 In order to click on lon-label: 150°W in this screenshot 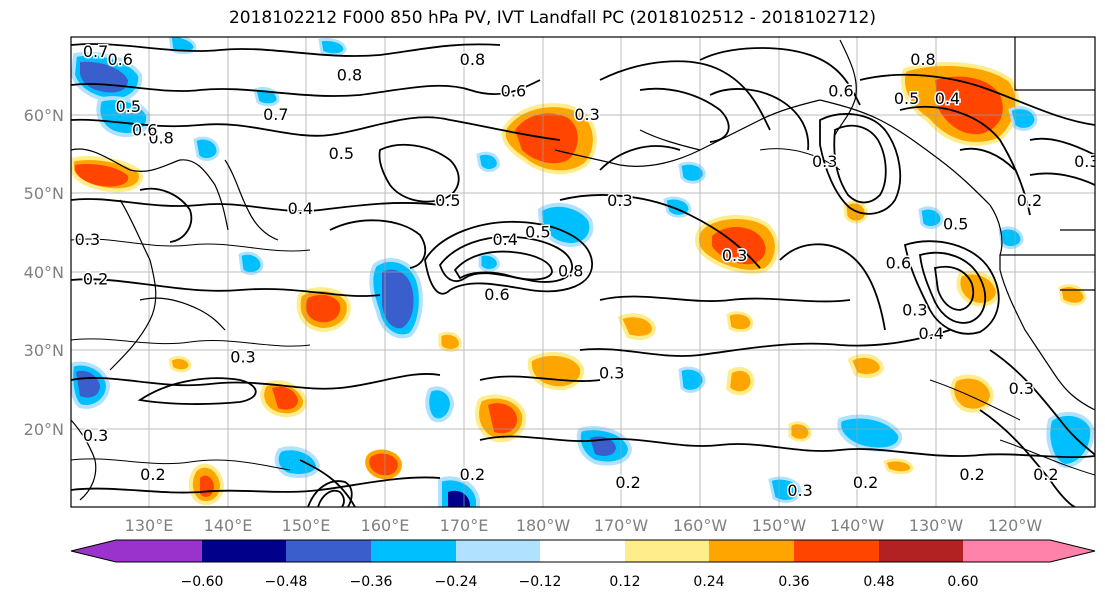, I will do `click(779, 525)`.